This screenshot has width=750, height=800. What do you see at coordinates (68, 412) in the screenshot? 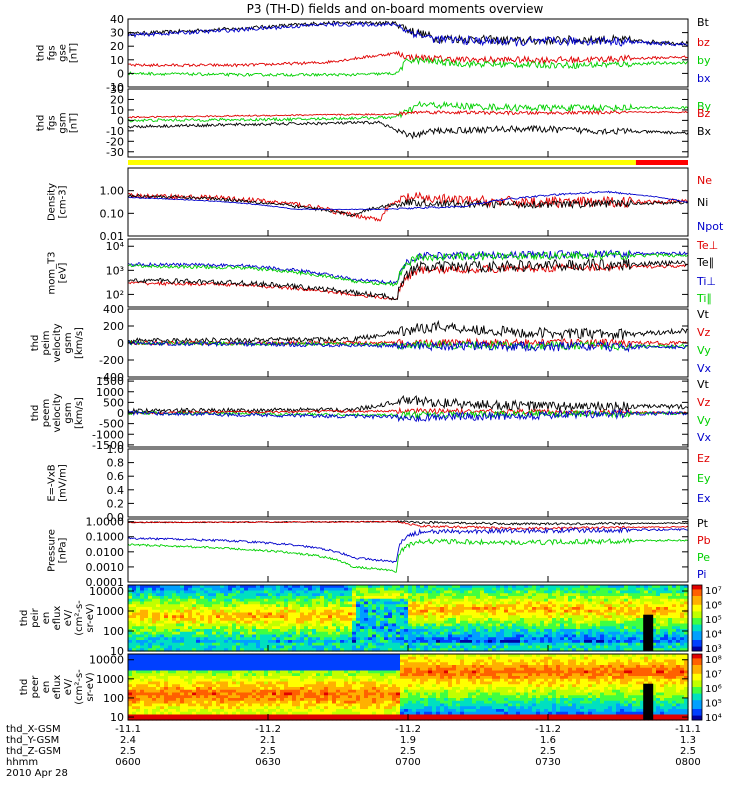
I see `y-axis-label-line: gsm` at bounding box center [68, 412].